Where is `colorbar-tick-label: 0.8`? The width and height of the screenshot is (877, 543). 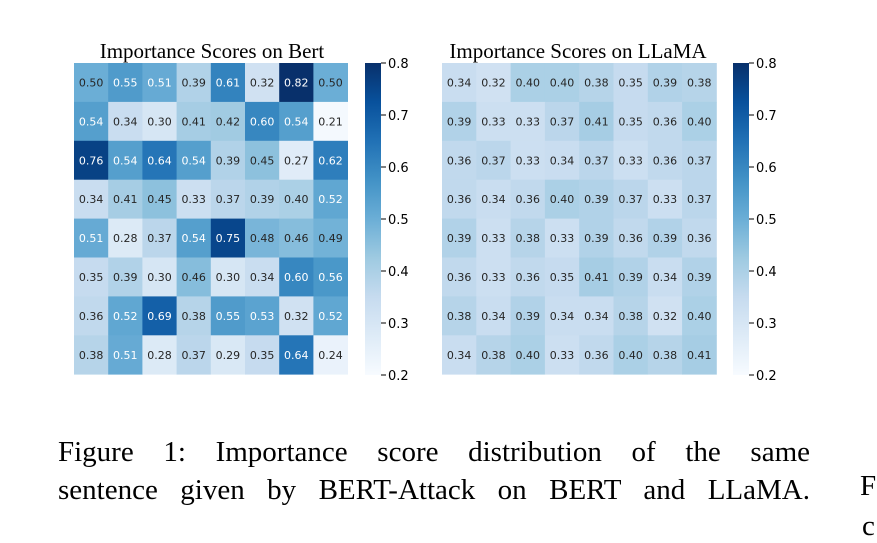 colorbar-tick-label: 0.8 is located at coordinates (398, 64).